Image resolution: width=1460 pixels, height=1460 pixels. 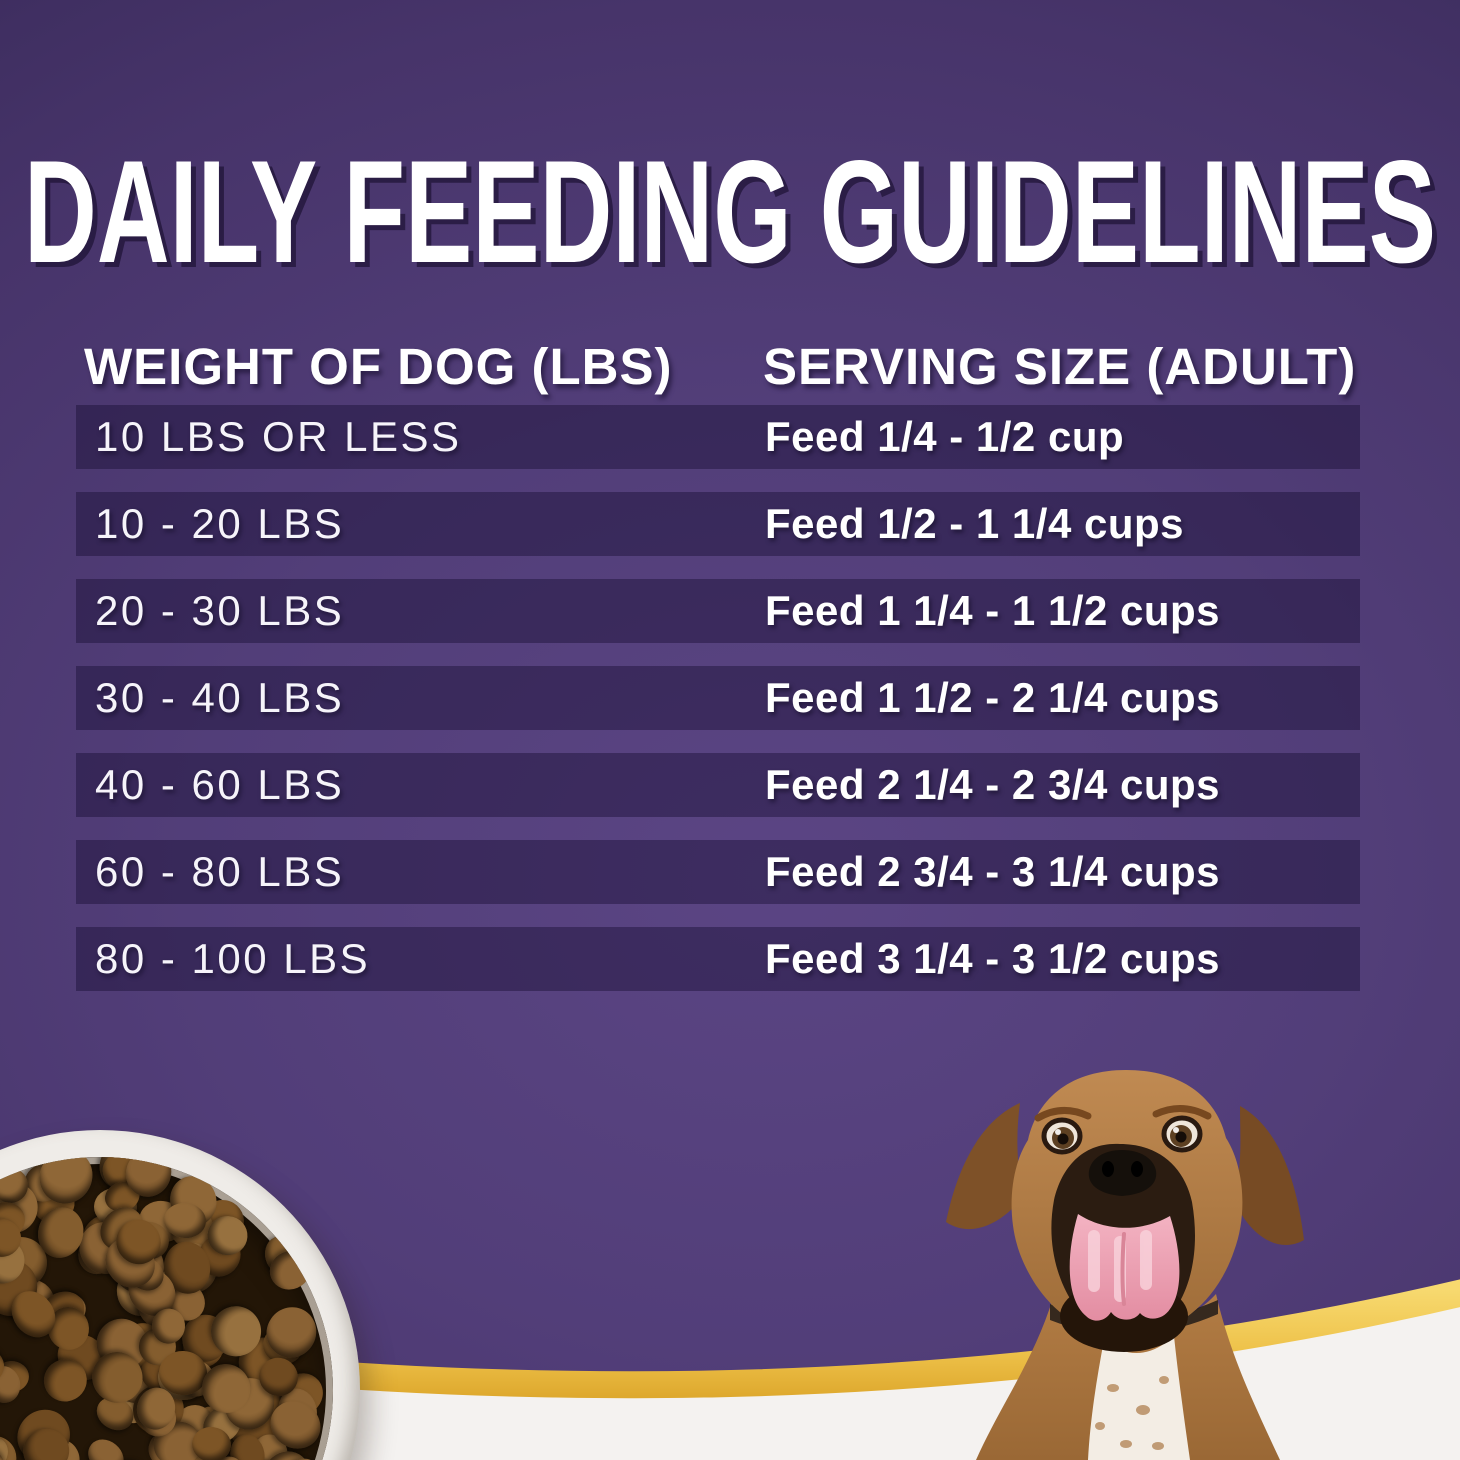 What do you see at coordinates (993, 871) in the screenshot?
I see `serving-cell: Feed 2 3/4 - 3 1/4 cups` at bounding box center [993, 871].